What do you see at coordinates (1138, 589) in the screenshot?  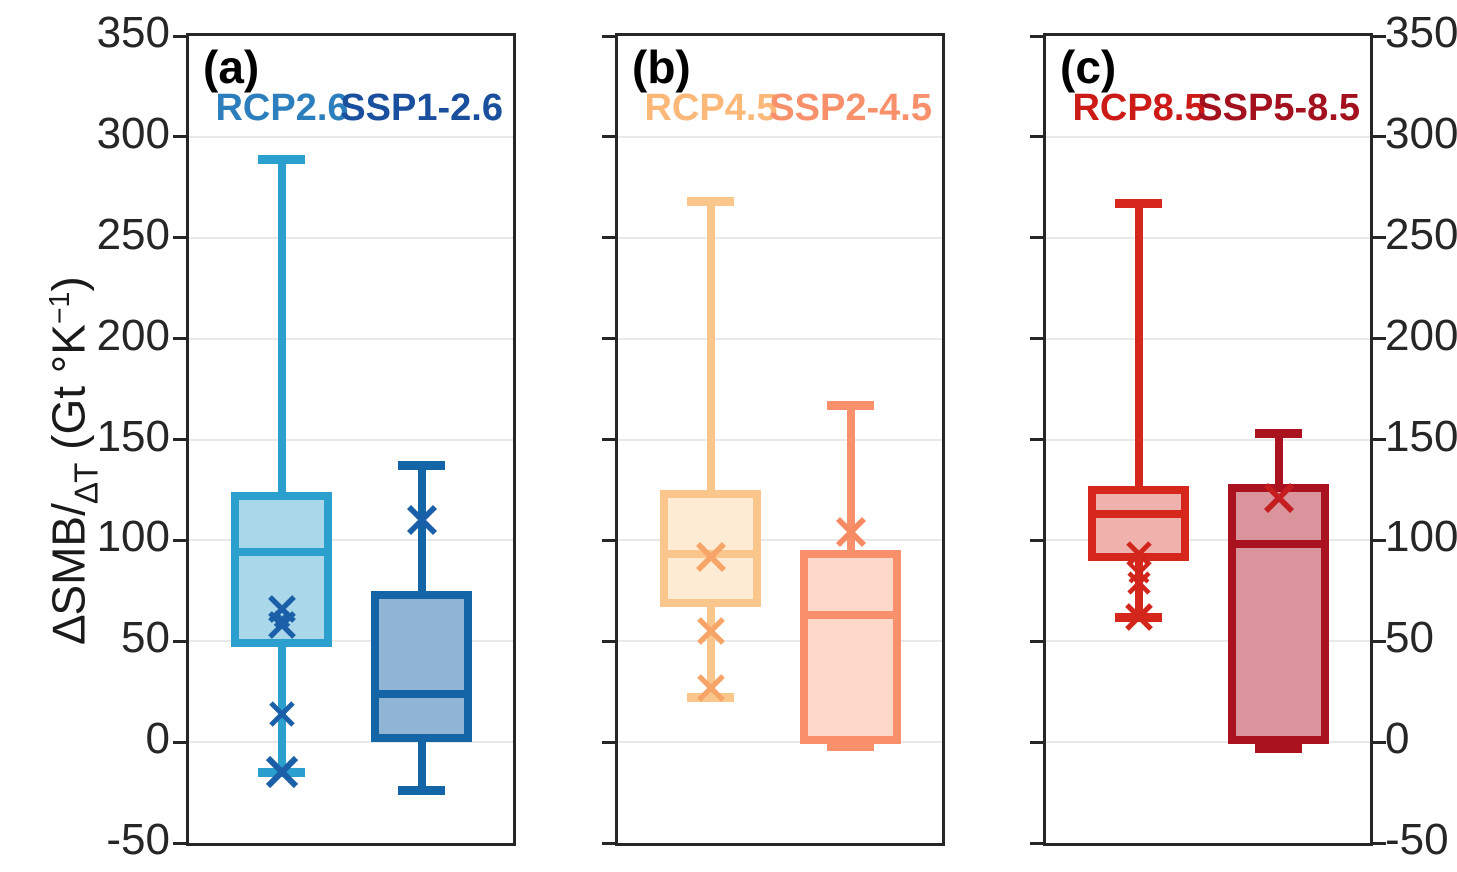 I see `whisker-lower-rcp8.5` at bounding box center [1138, 589].